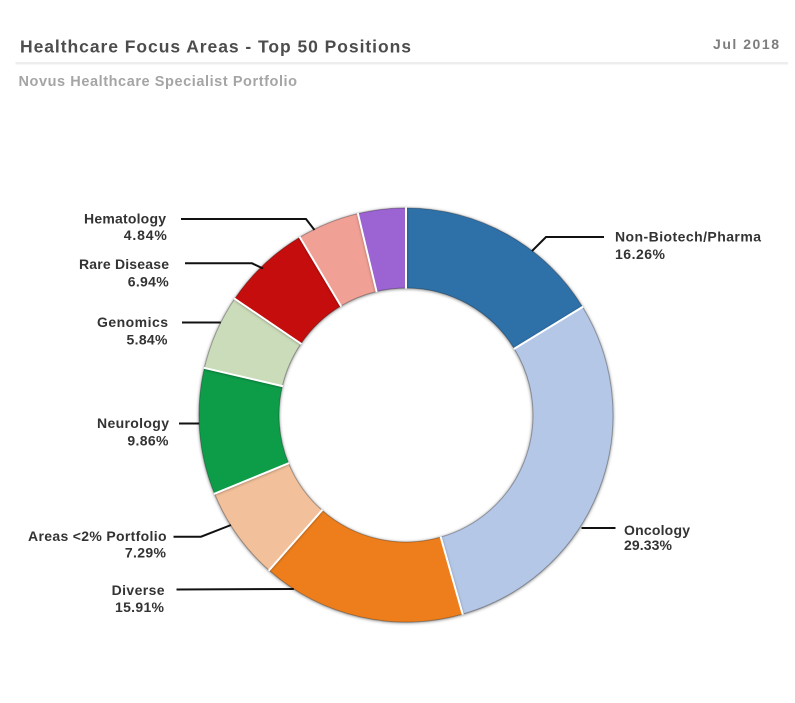  I want to click on svg-text: Rare Disease, so click(124, 264).